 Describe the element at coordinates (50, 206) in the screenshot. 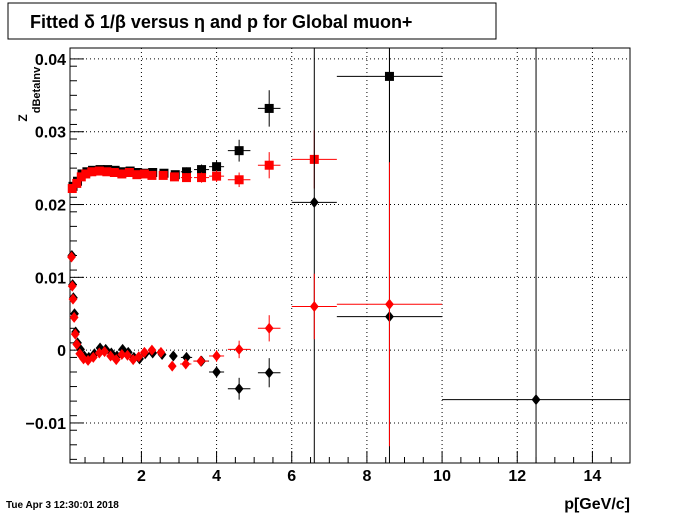

I see `y-tick-label: 0.02` at that location.